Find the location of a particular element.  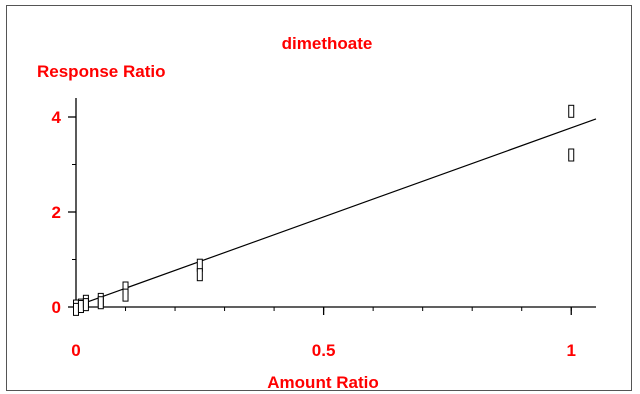

y-axis-label: Response Ratio is located at coordinates (101, 71).